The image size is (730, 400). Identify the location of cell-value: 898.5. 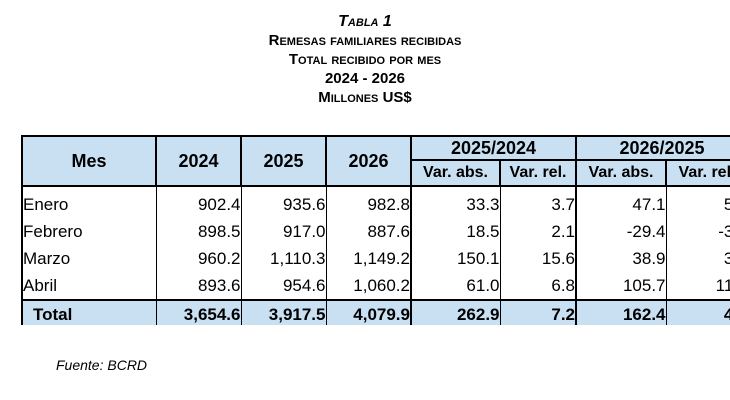
(198, 231).